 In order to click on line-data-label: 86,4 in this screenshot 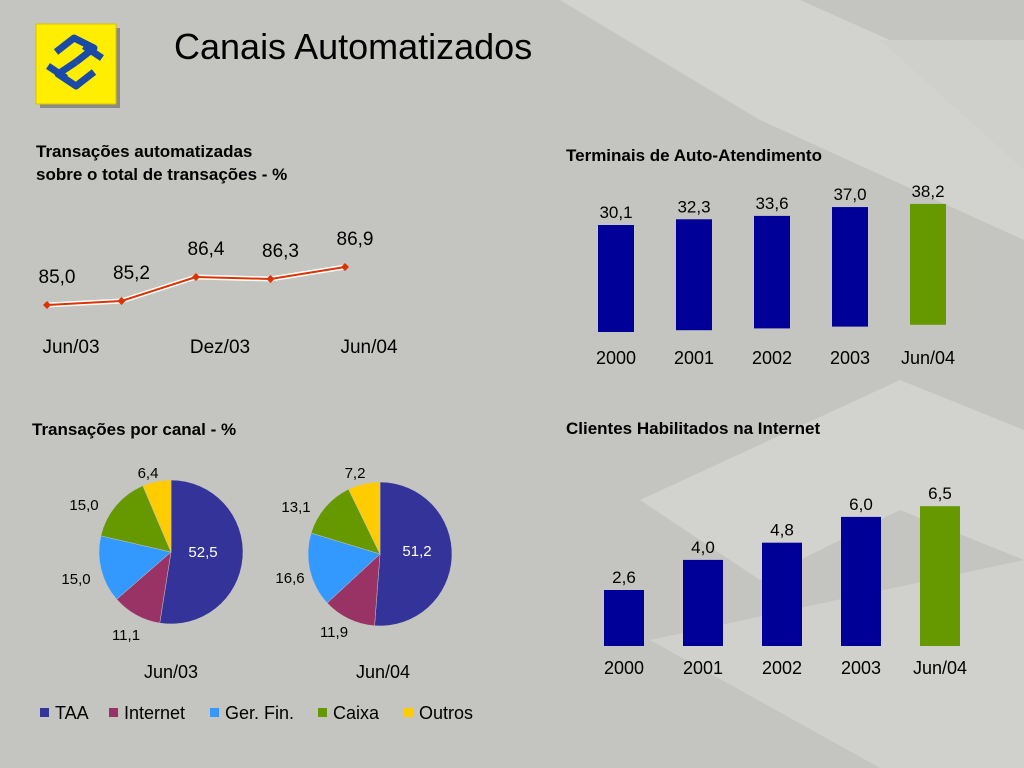, I will do `click(206, 249)`.